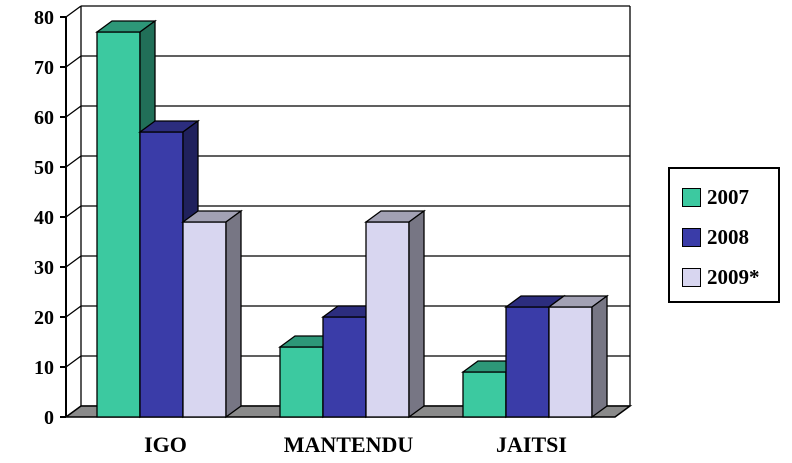 This screenshot has width=792, height=463. I want to click on y-tick-label: 80, so click(44, 18).